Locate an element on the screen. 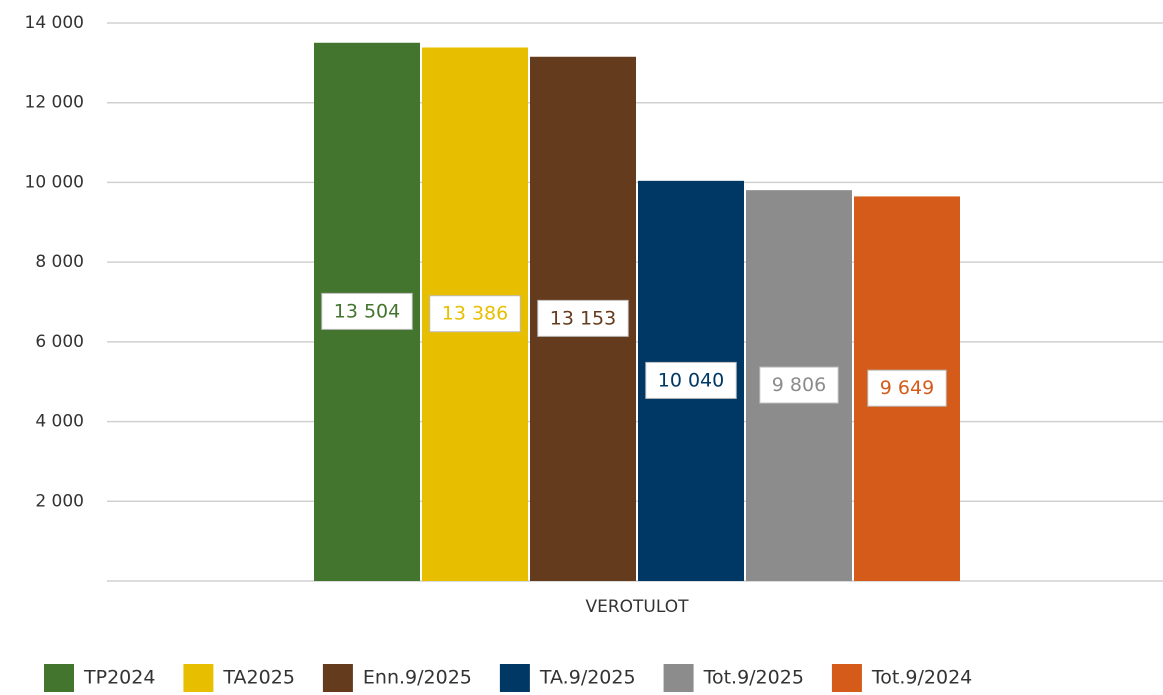 The height and width of the screenshot is (695, 1163). data-label-text: 13 504 is located at coordinates (367, 311).